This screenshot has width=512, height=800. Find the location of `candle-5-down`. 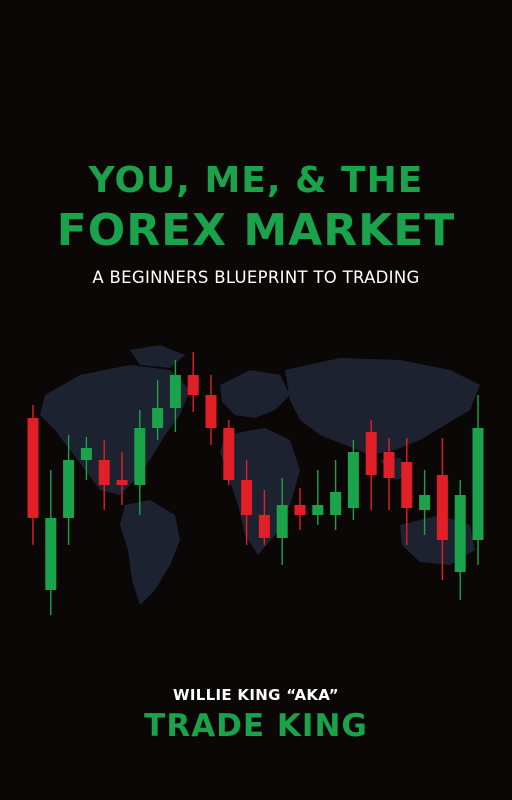

candle-5-down is located at coordinates (104, 475).